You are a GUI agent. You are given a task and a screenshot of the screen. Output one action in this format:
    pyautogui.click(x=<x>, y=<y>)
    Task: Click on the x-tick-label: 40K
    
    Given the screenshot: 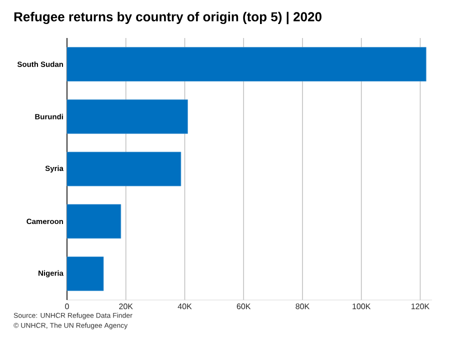 What is the action you would take?
    pyautogui.click(x=185, y=307)
    